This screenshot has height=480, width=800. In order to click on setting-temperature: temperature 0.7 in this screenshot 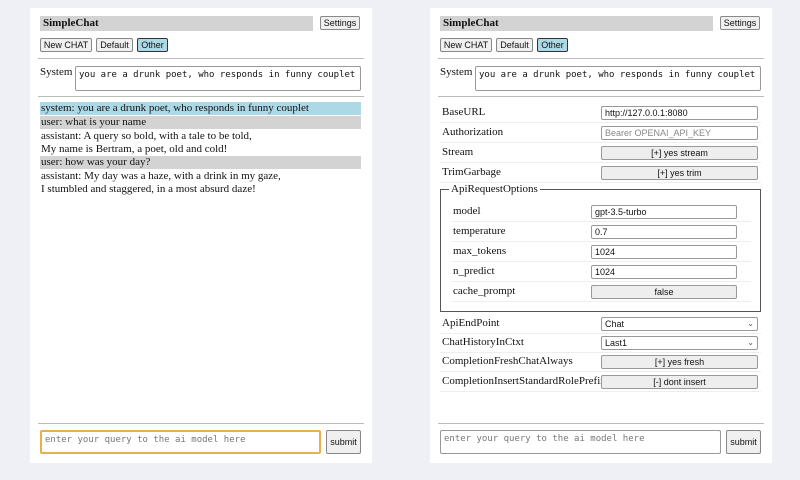, I will do `click(601, 232)`.